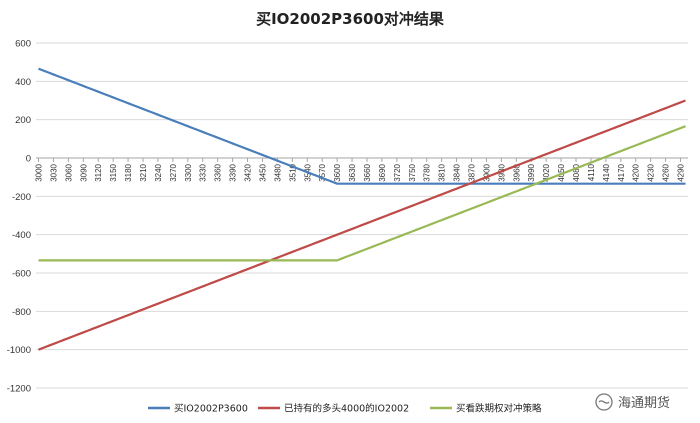 The width and height of the screenshot is (700, 423). I want to click on x-tick-label: 3780, so click(427, 172).